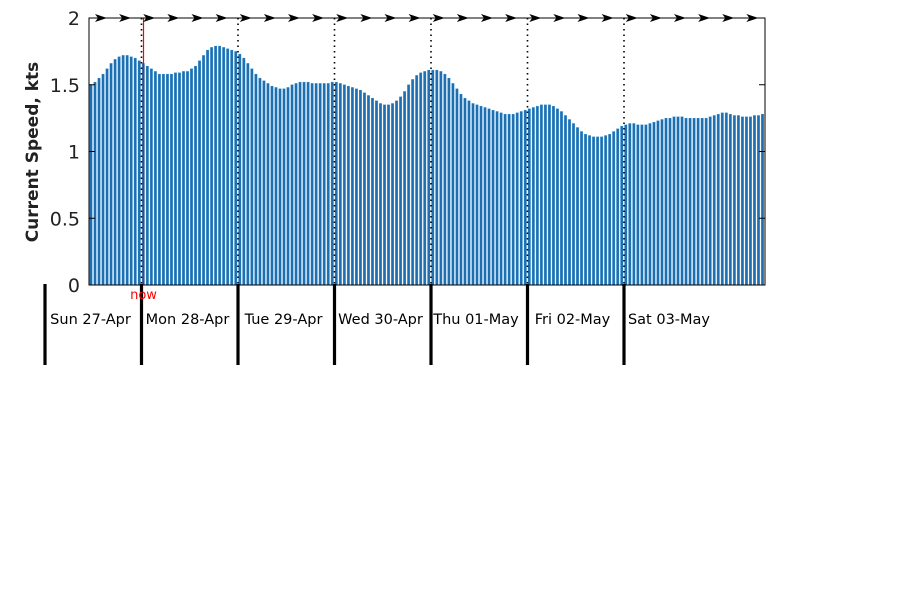 The width and height of the screenshot is (900, 604). Describe the element at coordinates (283, 320) in the screenshot. I see `day-label: Tue 29-Apr` at that location.